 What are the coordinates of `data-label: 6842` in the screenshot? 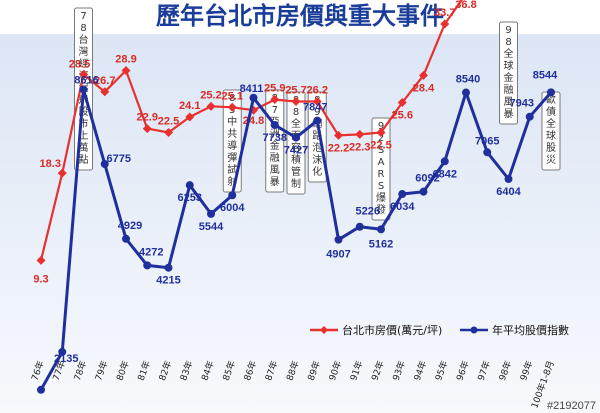 It's located at (445, 174).